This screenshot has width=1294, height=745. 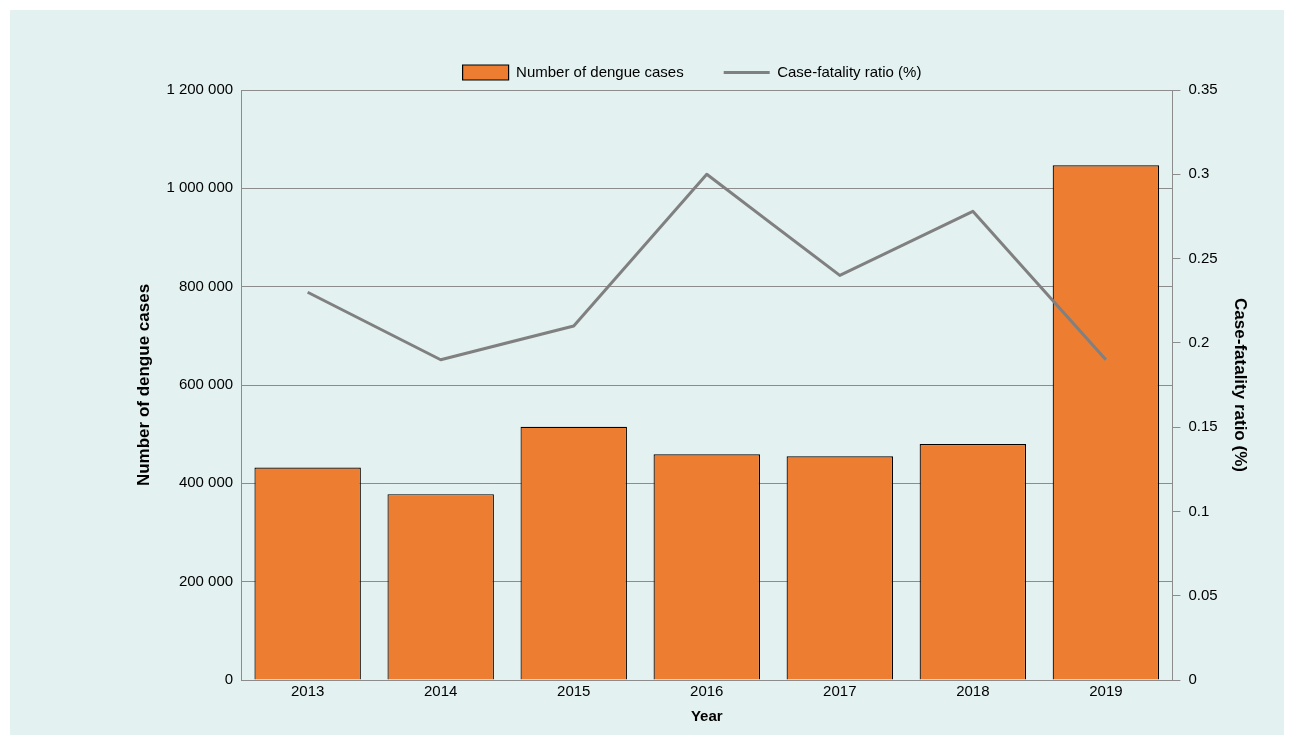 I want to click on y2-axis-title: Case-fatality ratio (%), so click(x=1241, y=385).